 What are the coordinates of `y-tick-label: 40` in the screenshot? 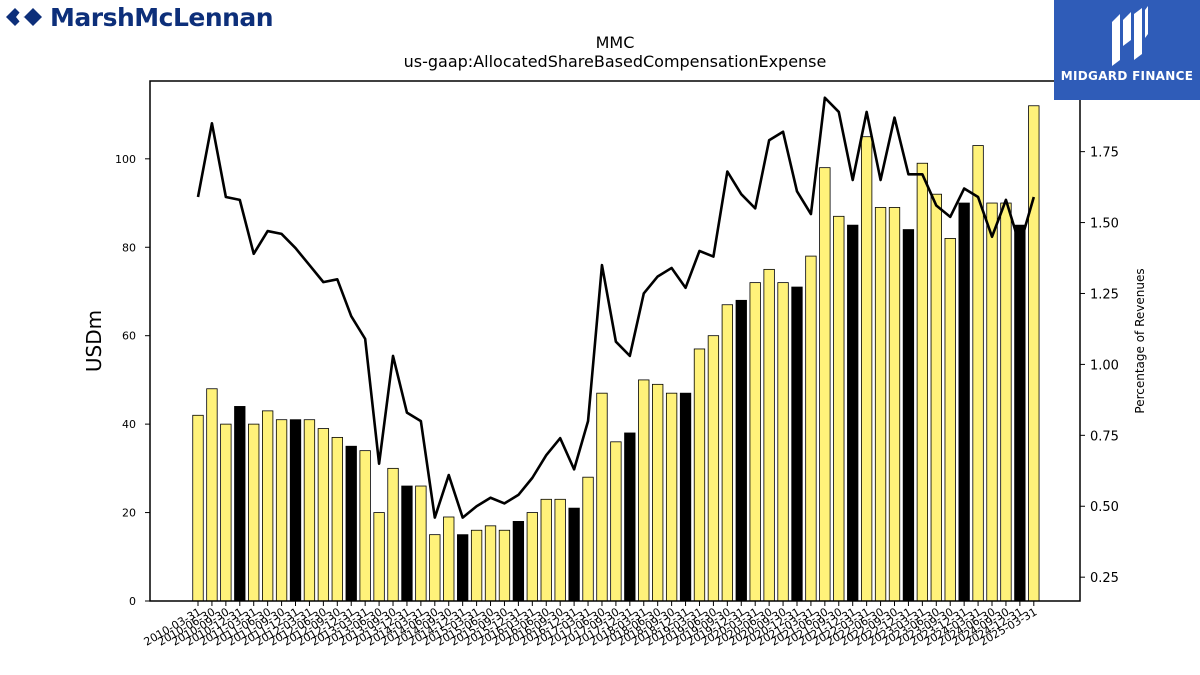 It's located at (129, 424).